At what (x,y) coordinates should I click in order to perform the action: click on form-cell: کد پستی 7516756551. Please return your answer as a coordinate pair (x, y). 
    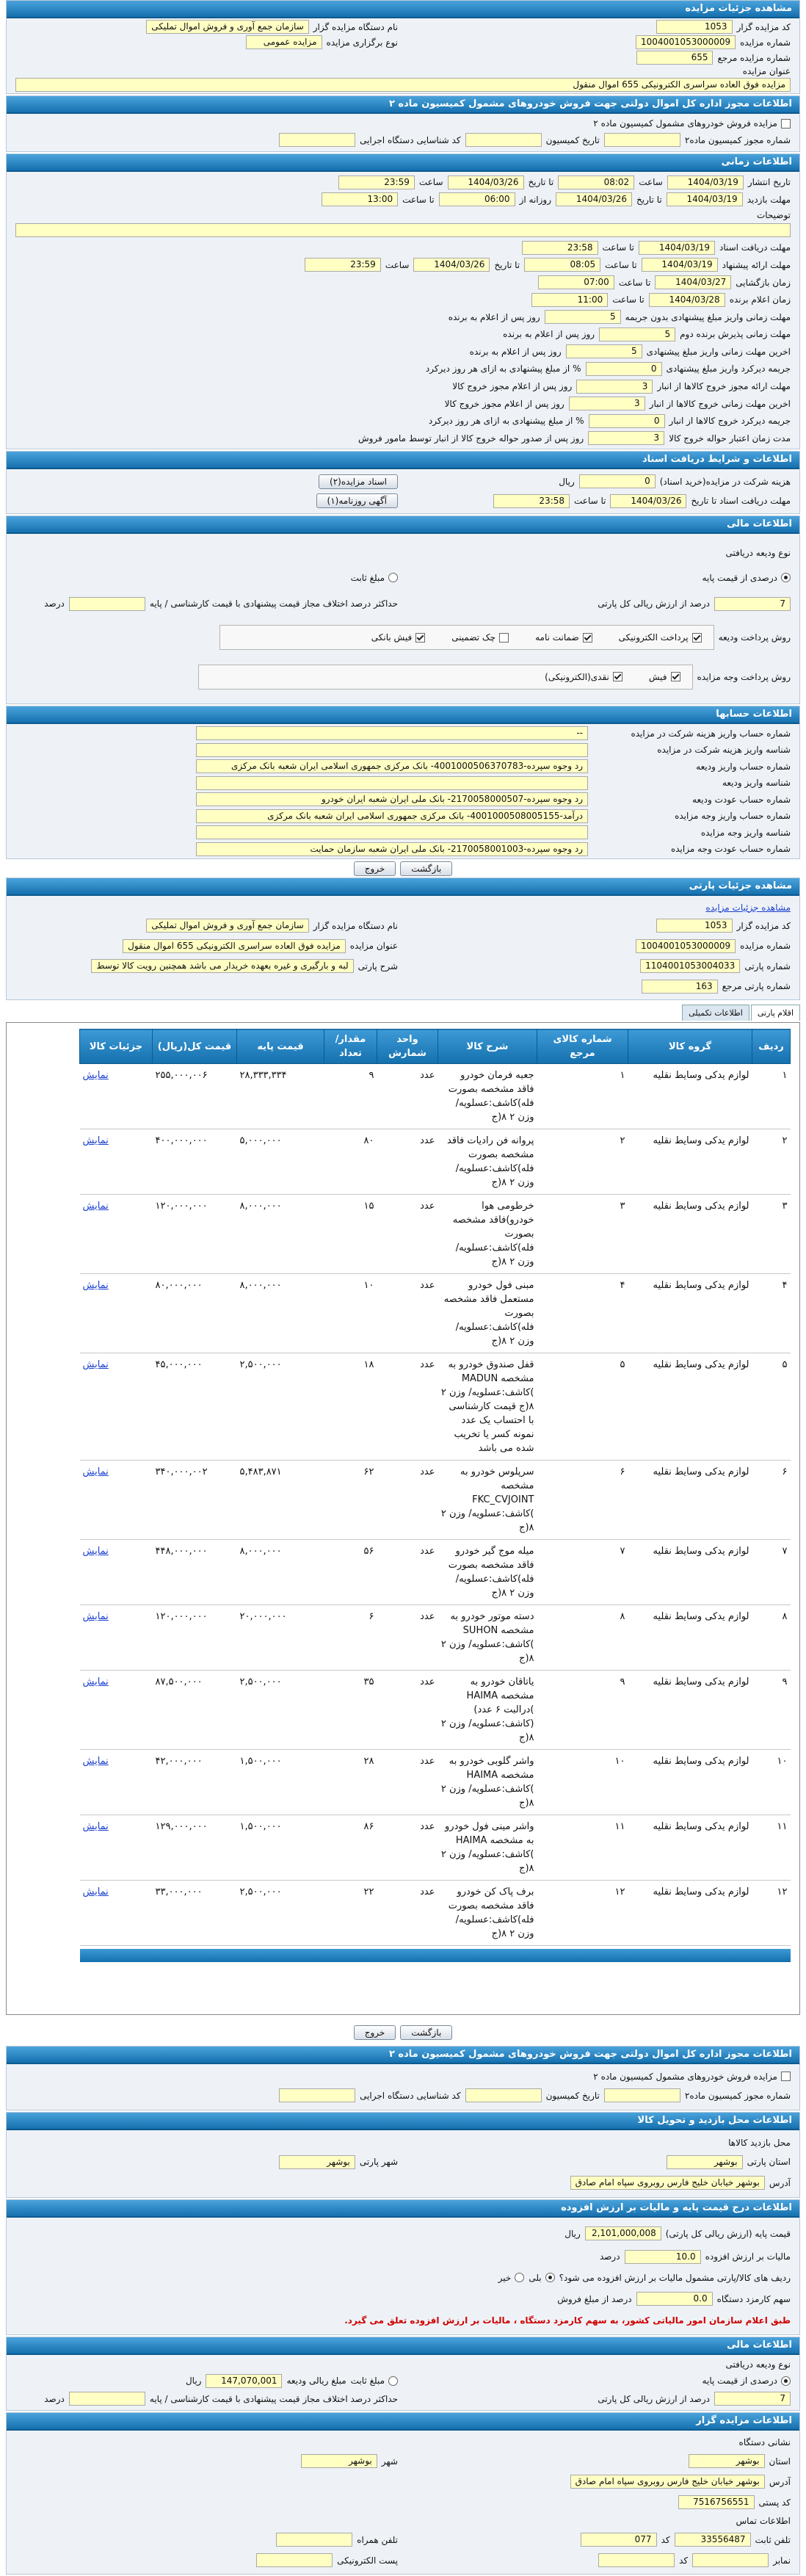
    Looking at the image, I should click on (403, 2502).